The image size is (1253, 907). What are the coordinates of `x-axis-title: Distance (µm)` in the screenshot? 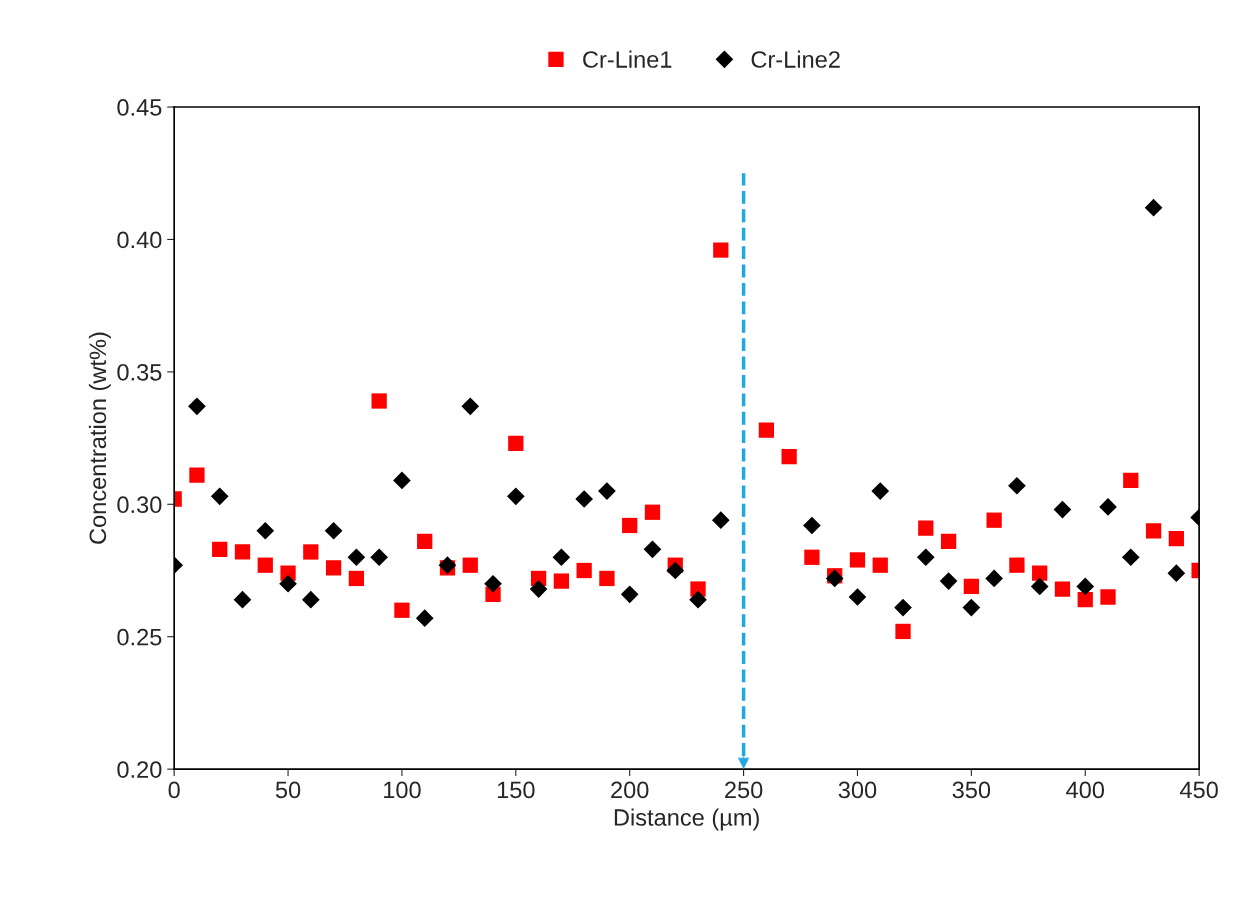 It's located at (686, 819).